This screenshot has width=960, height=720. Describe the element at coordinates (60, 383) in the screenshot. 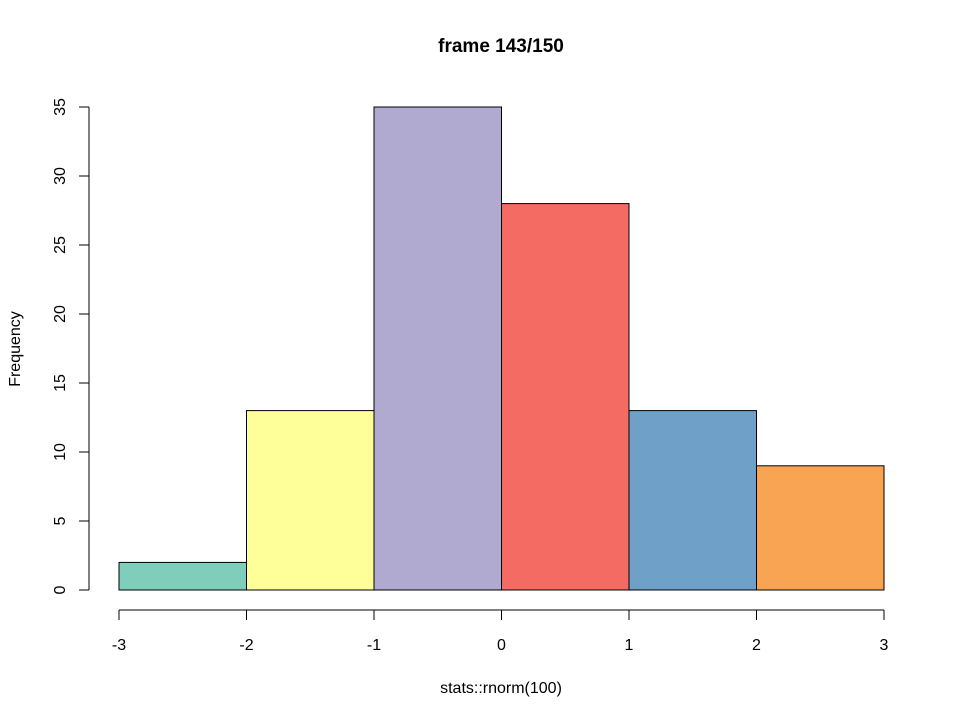

I see `y-tick-label-3: 15` at that location.